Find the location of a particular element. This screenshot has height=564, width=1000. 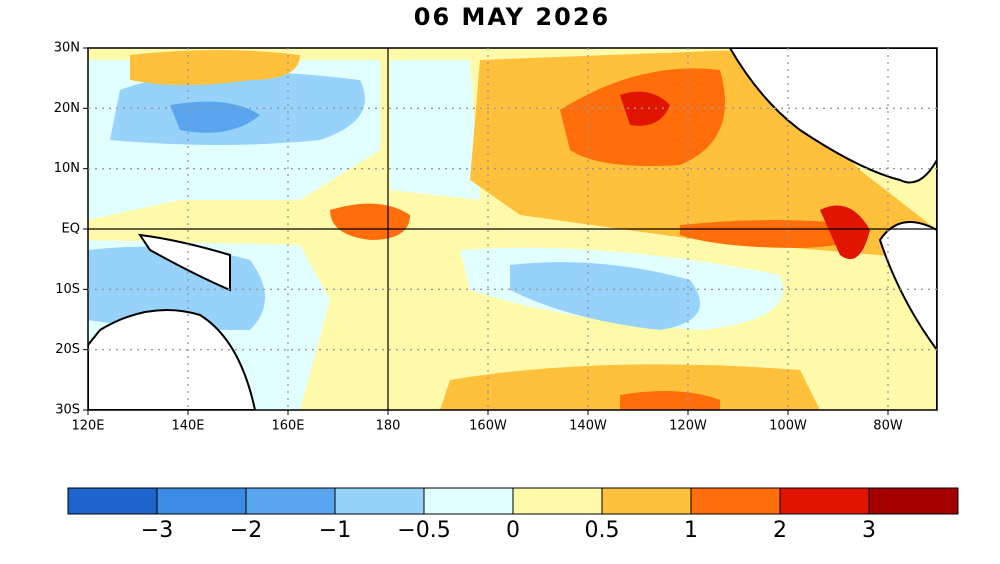

legend-label: 2 is located at coordinates (780, 530).